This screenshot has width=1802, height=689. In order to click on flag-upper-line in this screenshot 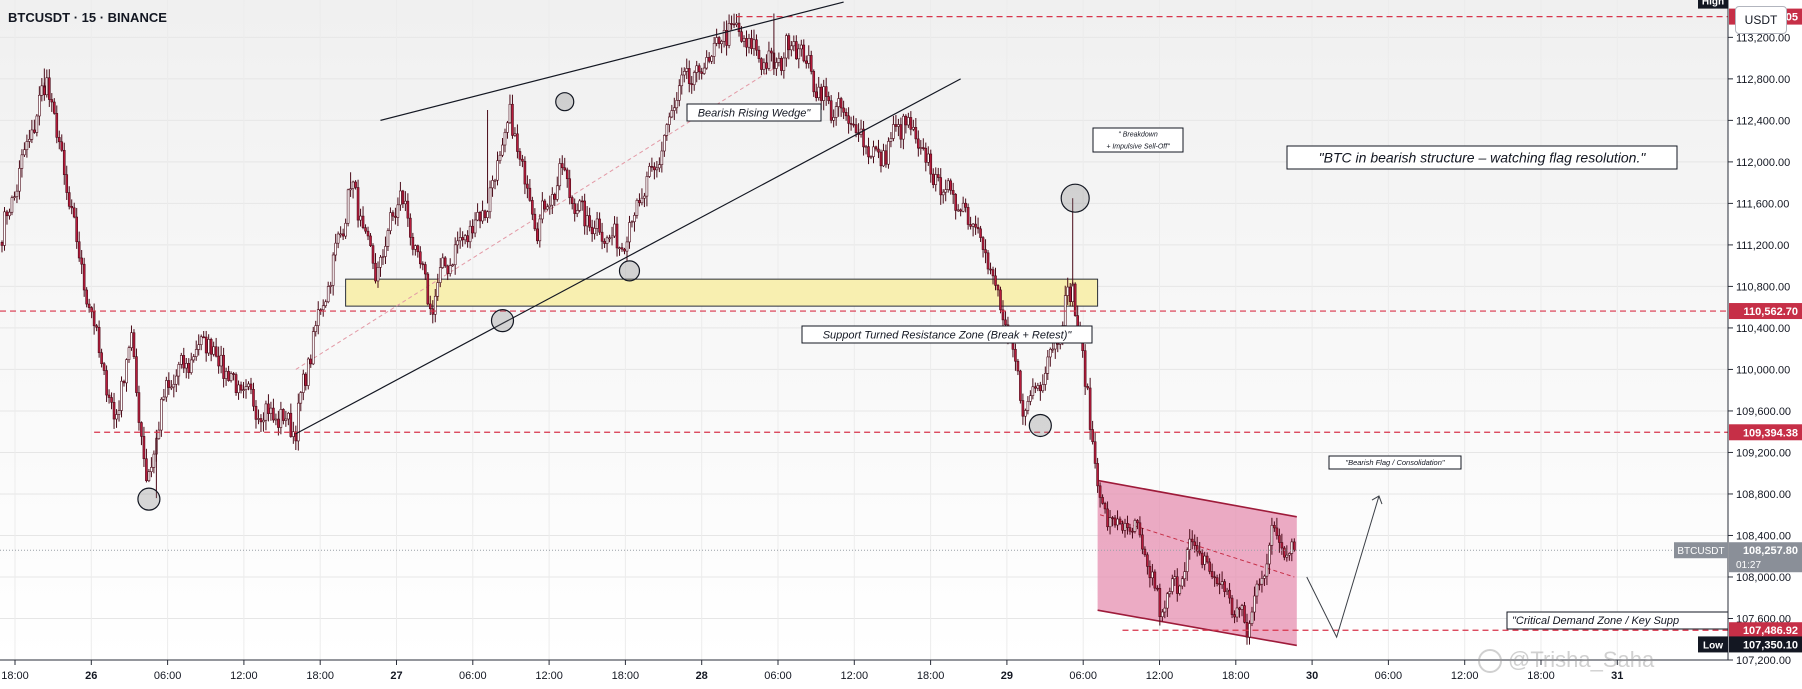, I will do `click(1197, 498)`.